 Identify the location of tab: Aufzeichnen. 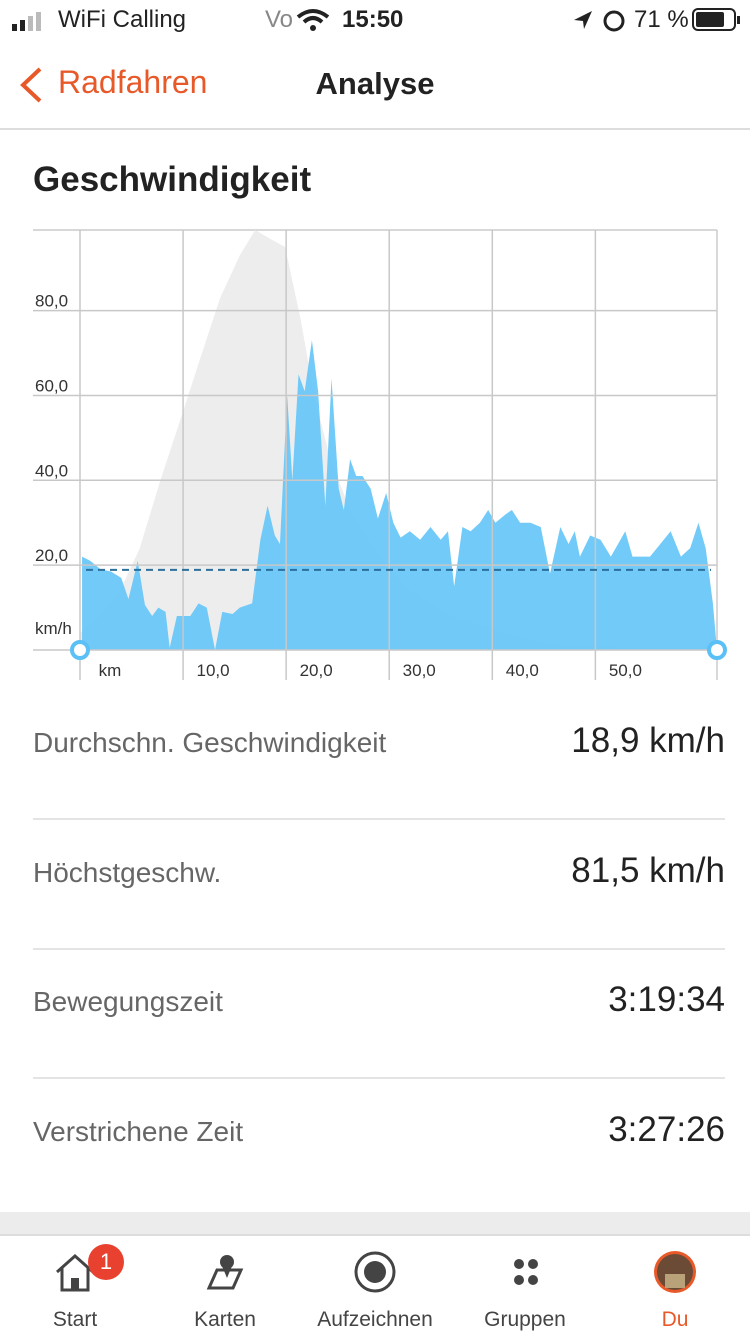
(375, 1286).